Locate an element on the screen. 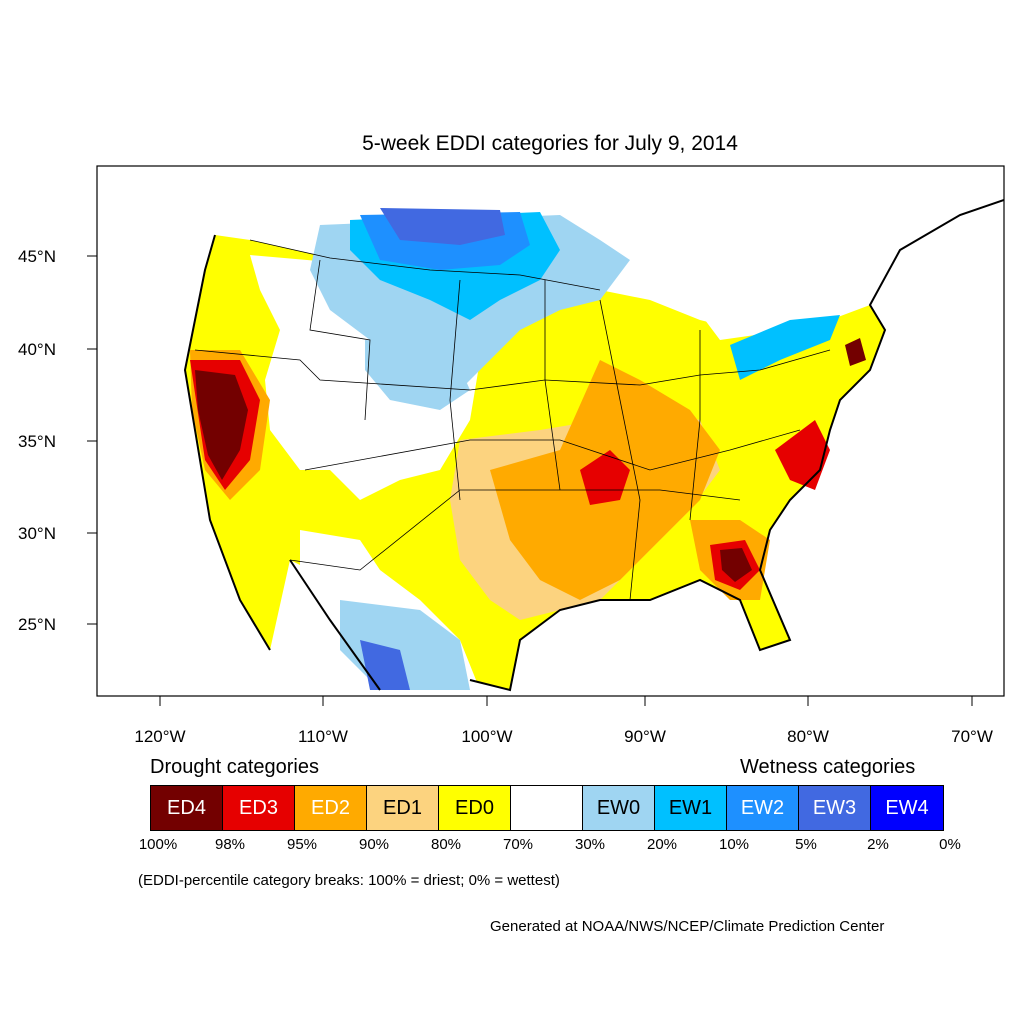 The height and width of the screenshot is (1024, 1024). map-title: 5-week EDDI categories for July 9, 2014 is located at coordinates (550, 143).